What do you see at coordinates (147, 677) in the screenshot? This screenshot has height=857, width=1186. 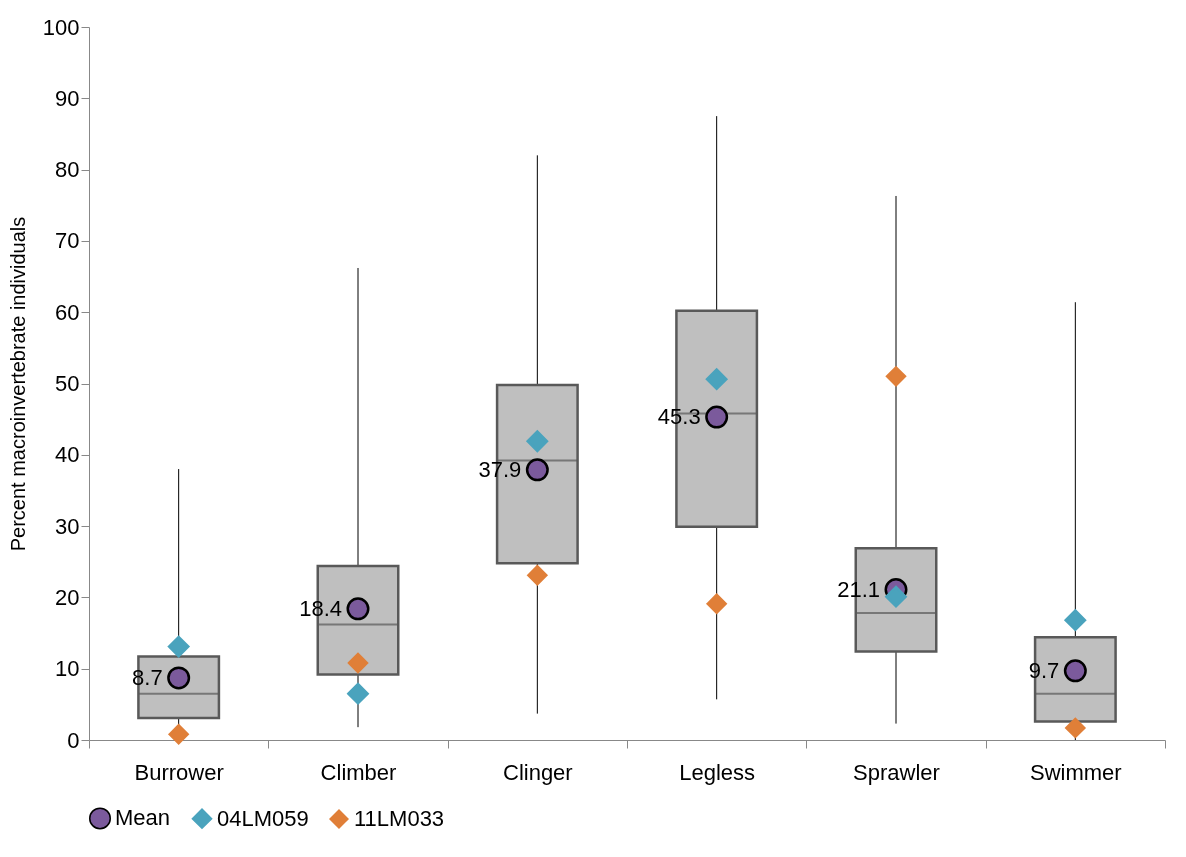 I see `data-label: 8.7` at bounding box center [147, 677].